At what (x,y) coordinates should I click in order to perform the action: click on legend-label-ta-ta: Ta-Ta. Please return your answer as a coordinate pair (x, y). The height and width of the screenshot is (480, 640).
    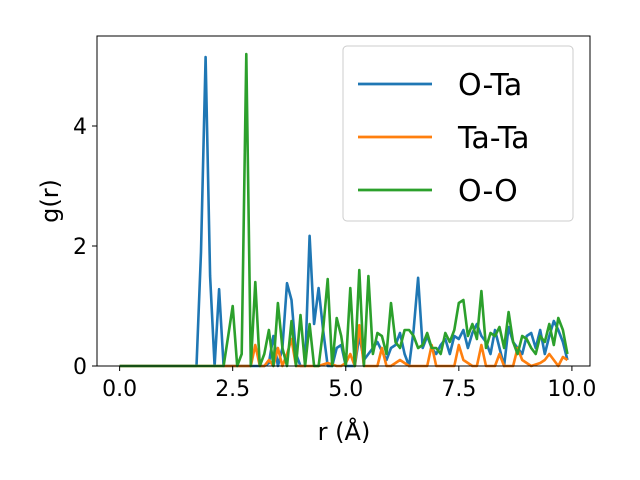
    Looking at the image, I should click on (493, 138).